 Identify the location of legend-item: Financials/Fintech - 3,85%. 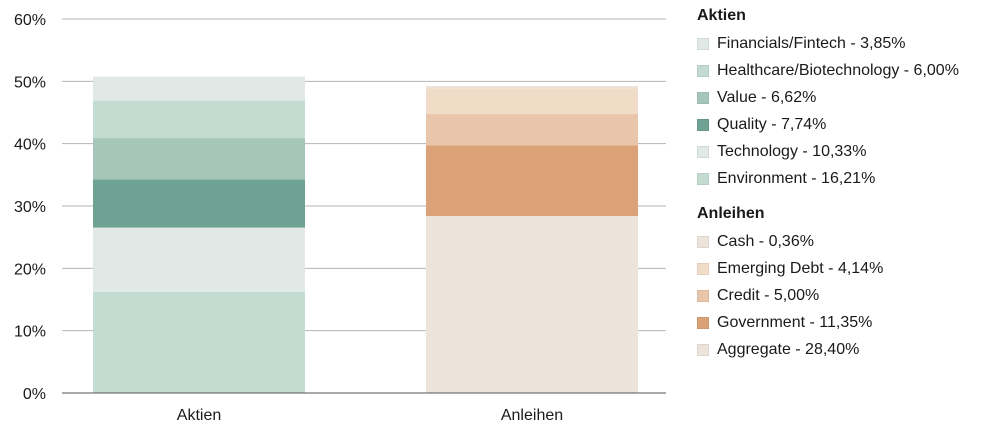
(846, 43).